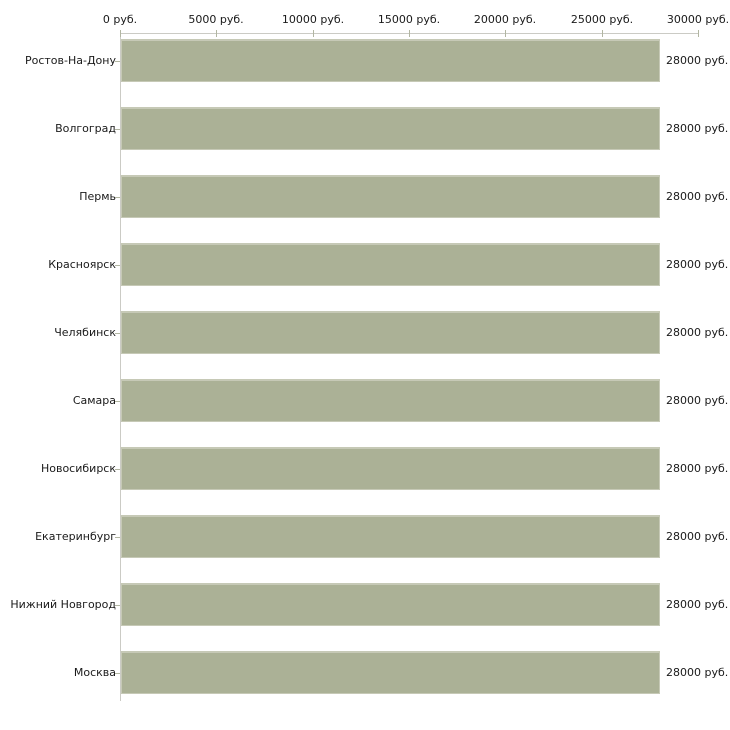 The image size is (730, 730). What do you see at coordinates (85, 332) in the screenshot?
I see `category-label: Челябинск` at bounding box center [85, 332].